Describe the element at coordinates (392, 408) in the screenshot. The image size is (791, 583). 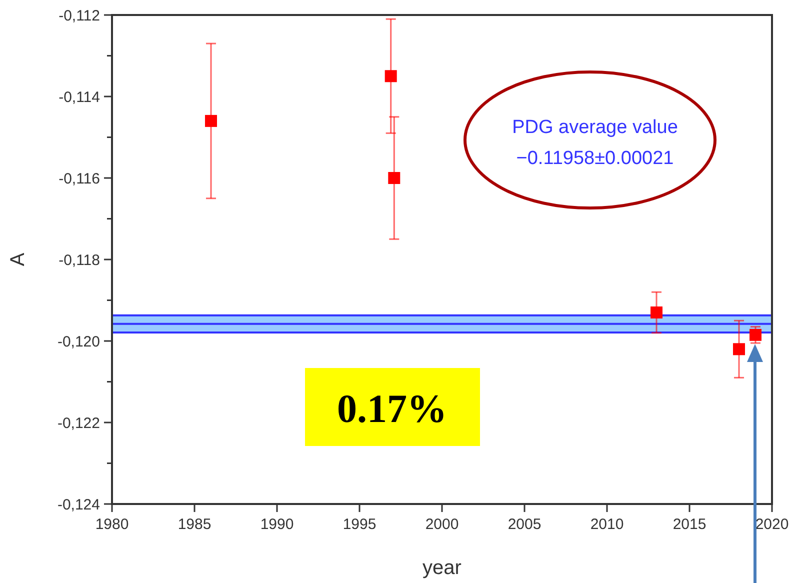
I see `annotation: 0.17%` at that location.